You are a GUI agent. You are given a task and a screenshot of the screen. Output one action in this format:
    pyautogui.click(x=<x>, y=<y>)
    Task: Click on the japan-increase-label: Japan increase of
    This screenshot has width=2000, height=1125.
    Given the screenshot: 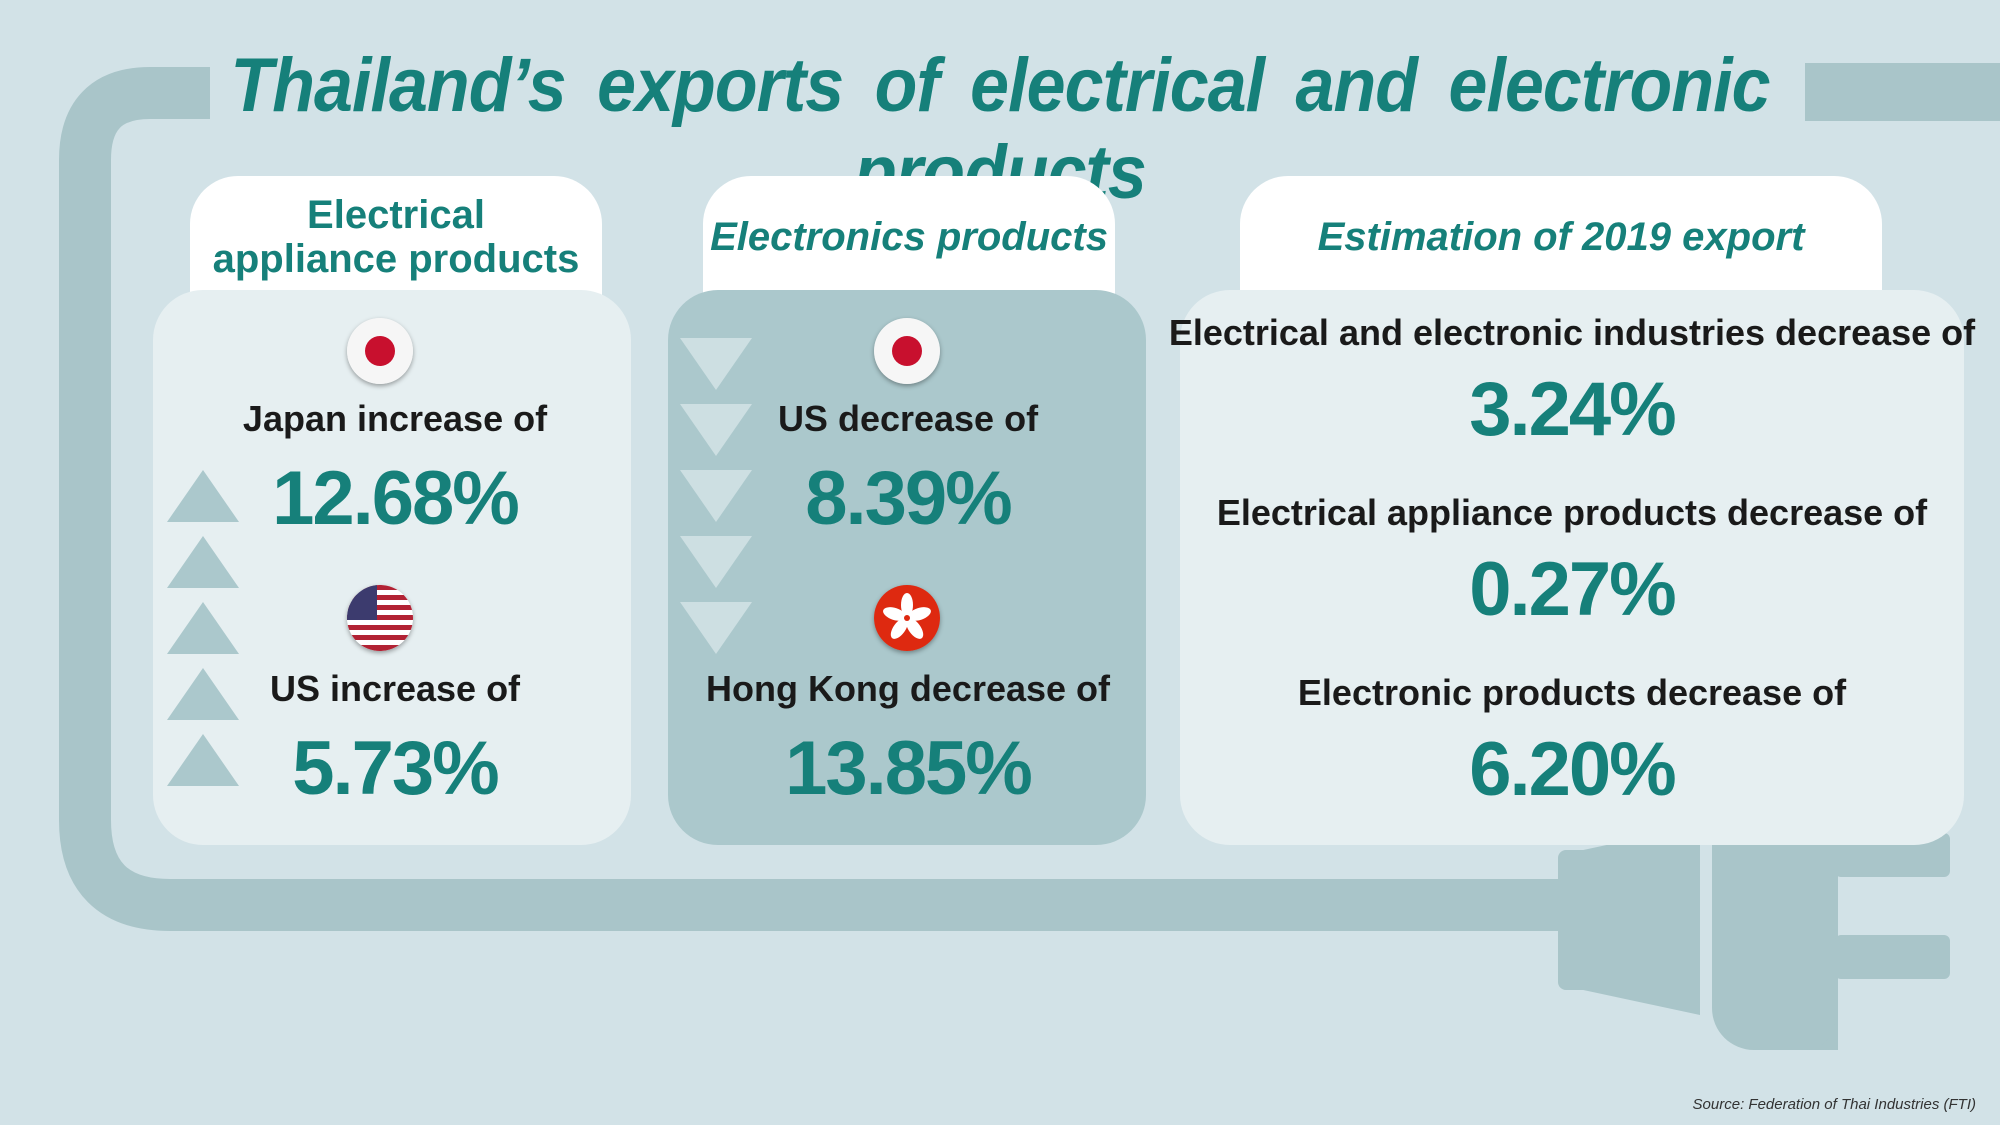 What is the action you would take?
    pyautogui.click(x=395, y=418)
    